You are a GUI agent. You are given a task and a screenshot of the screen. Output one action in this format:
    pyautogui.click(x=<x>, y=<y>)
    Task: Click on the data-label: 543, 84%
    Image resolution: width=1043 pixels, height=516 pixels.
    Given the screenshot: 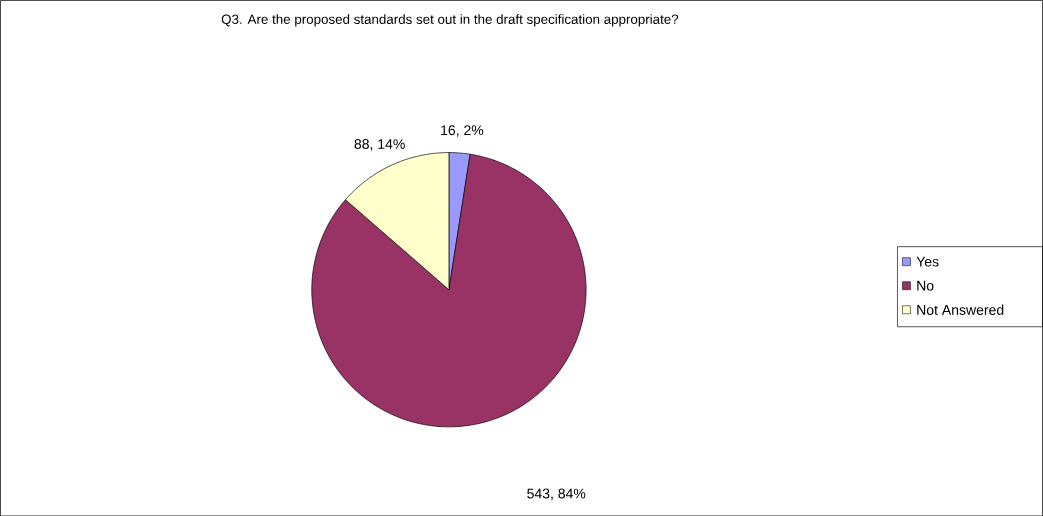 What is the action you would take?
    pyautogui.click(x=556, y=494)
    